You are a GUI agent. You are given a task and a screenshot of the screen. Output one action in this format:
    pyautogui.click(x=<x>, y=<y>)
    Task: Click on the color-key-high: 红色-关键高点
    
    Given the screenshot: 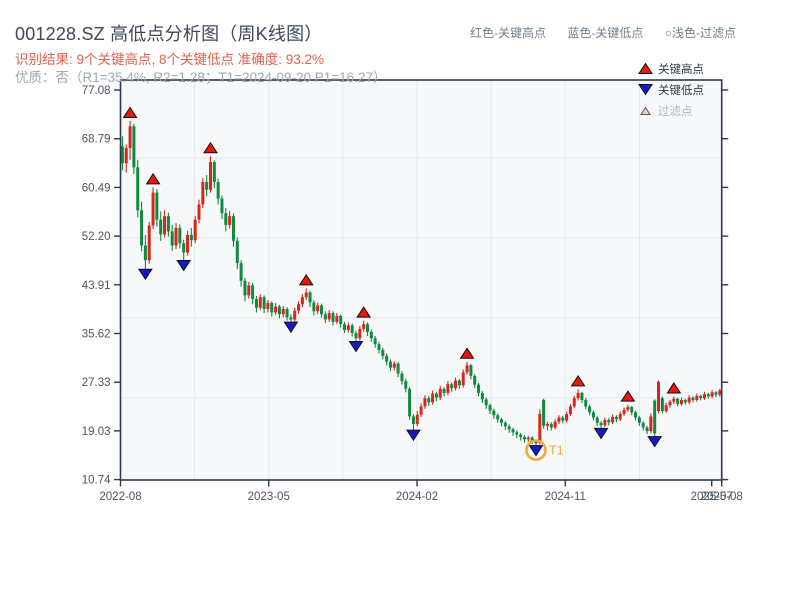 What is the action you would take?
    pyautogui.click(x=508, y=33)
    